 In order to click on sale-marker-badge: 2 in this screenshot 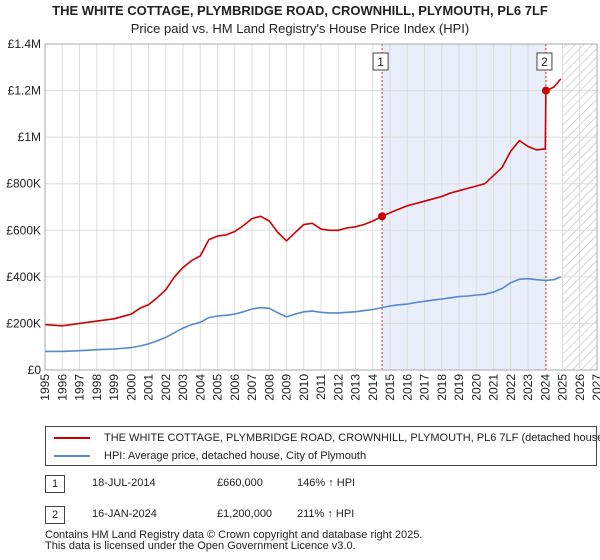, I will do `click(55, 515)`.